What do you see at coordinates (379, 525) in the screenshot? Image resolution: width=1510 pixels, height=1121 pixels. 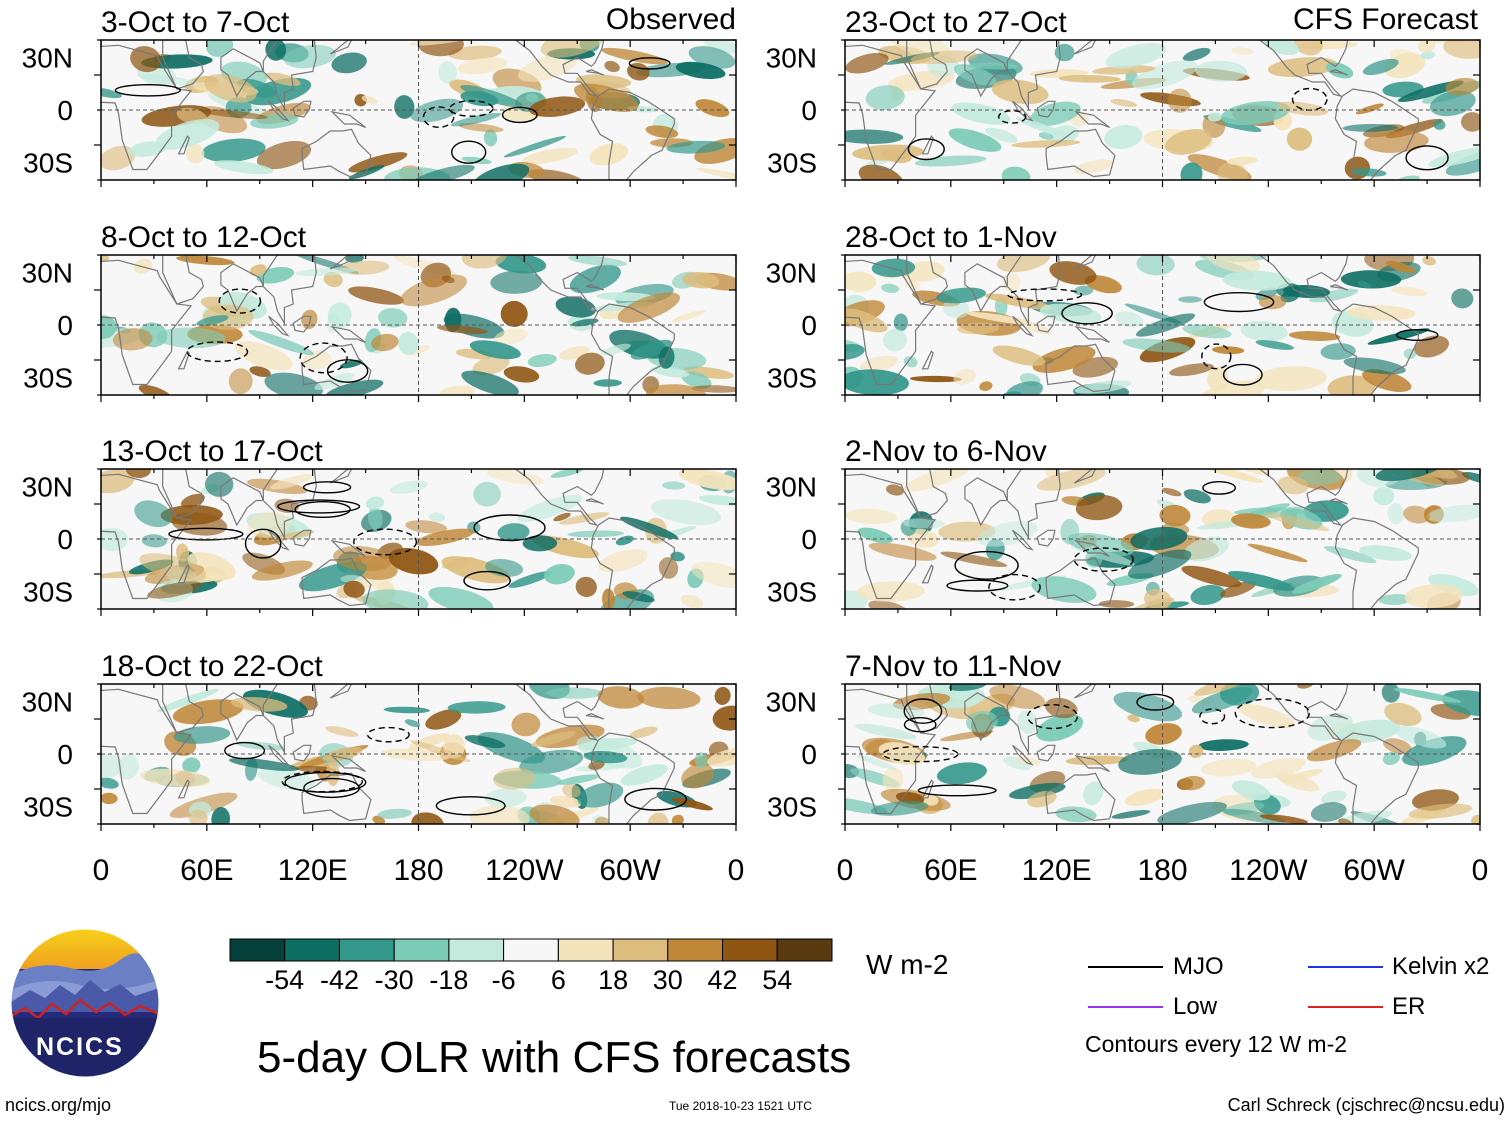 I see `map-panel: 30N 0 30S 13-Oct to 17-Oct` at bounding box center [379, 525].